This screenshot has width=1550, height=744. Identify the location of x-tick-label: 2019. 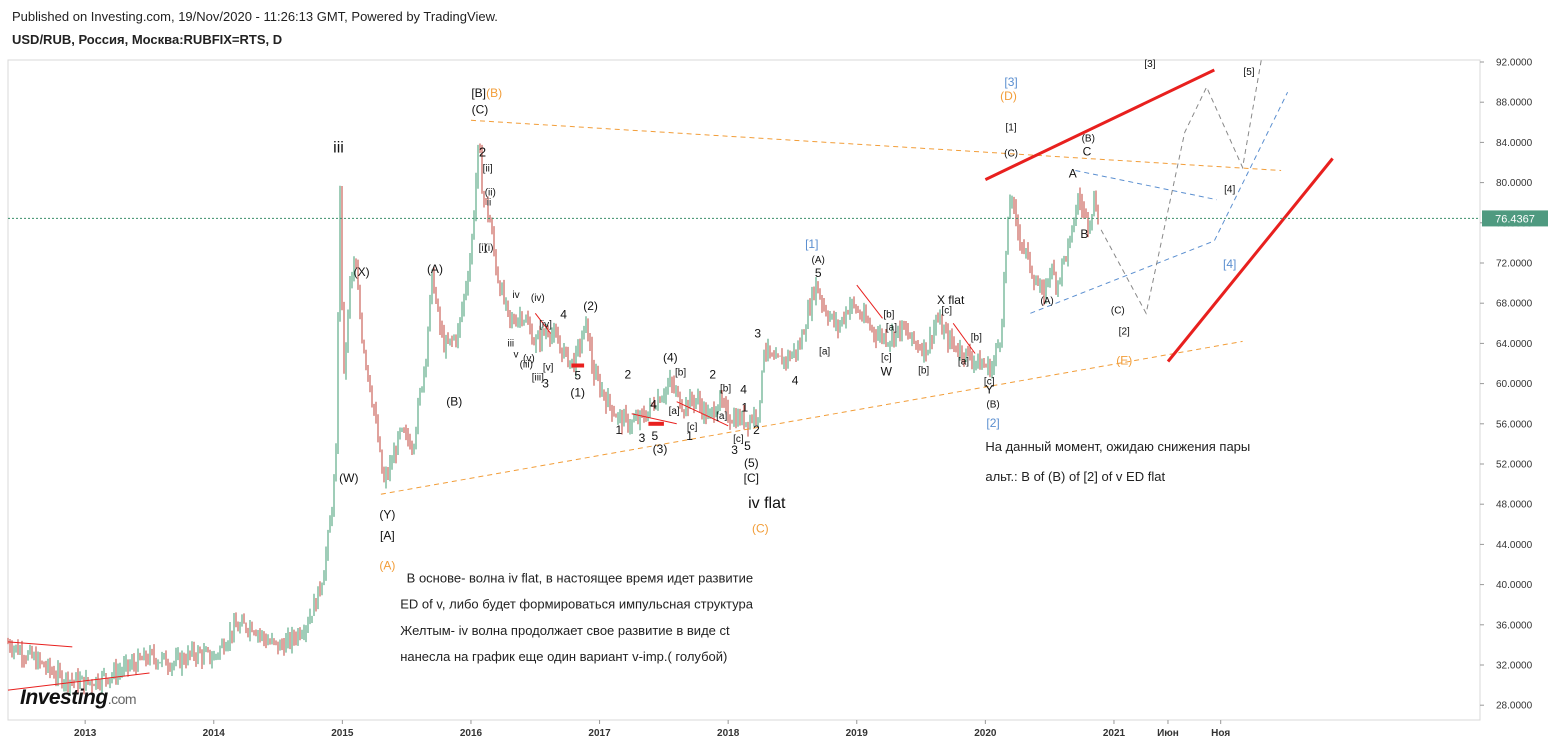
(857, 733).